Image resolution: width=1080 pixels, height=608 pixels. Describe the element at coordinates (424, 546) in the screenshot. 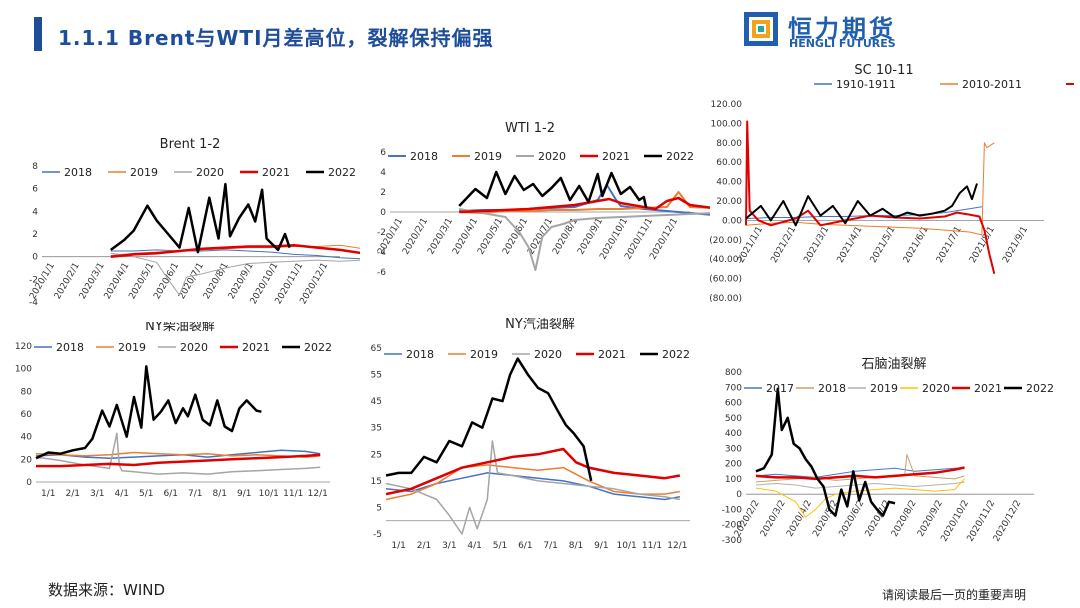

I see `ny_gasoline-xtick: 2/1` at that location.